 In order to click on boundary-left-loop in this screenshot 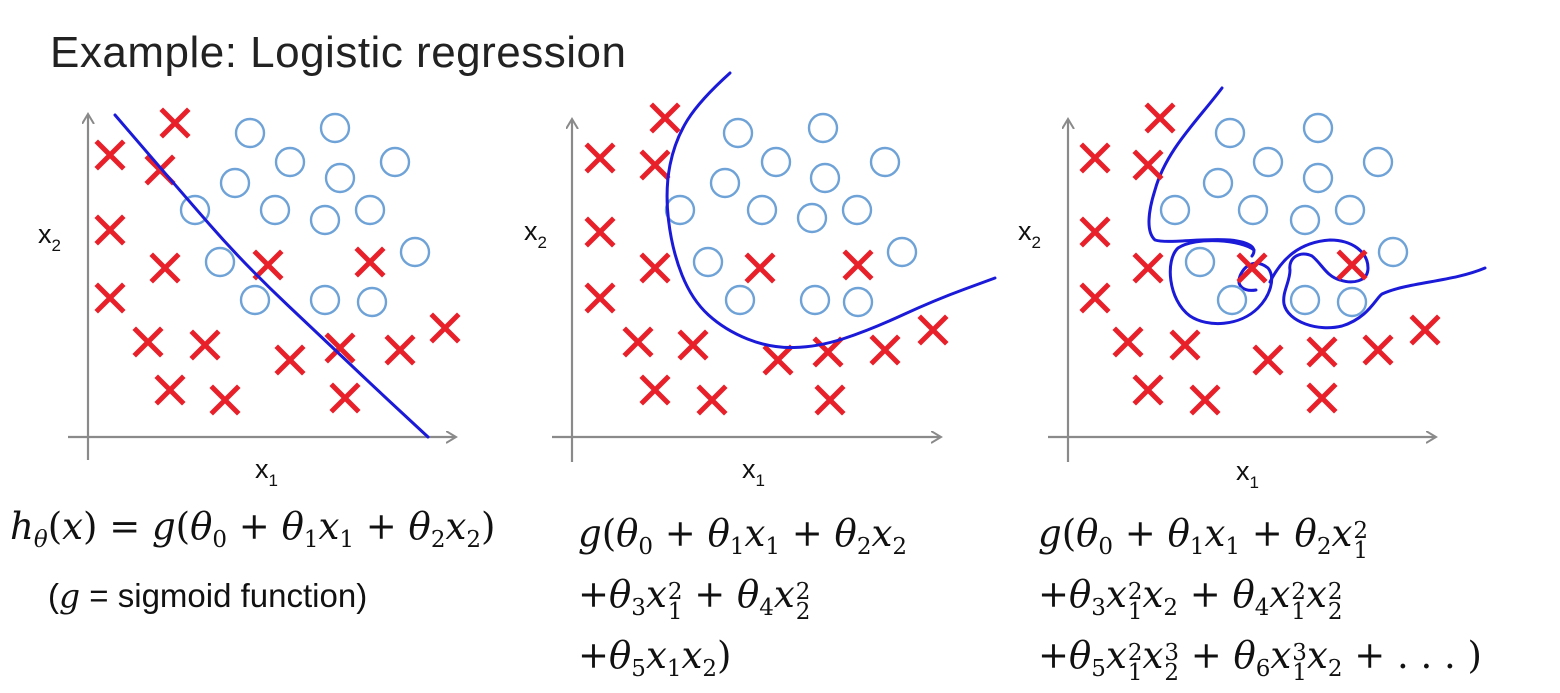, I will do `click(1221, 282)`.